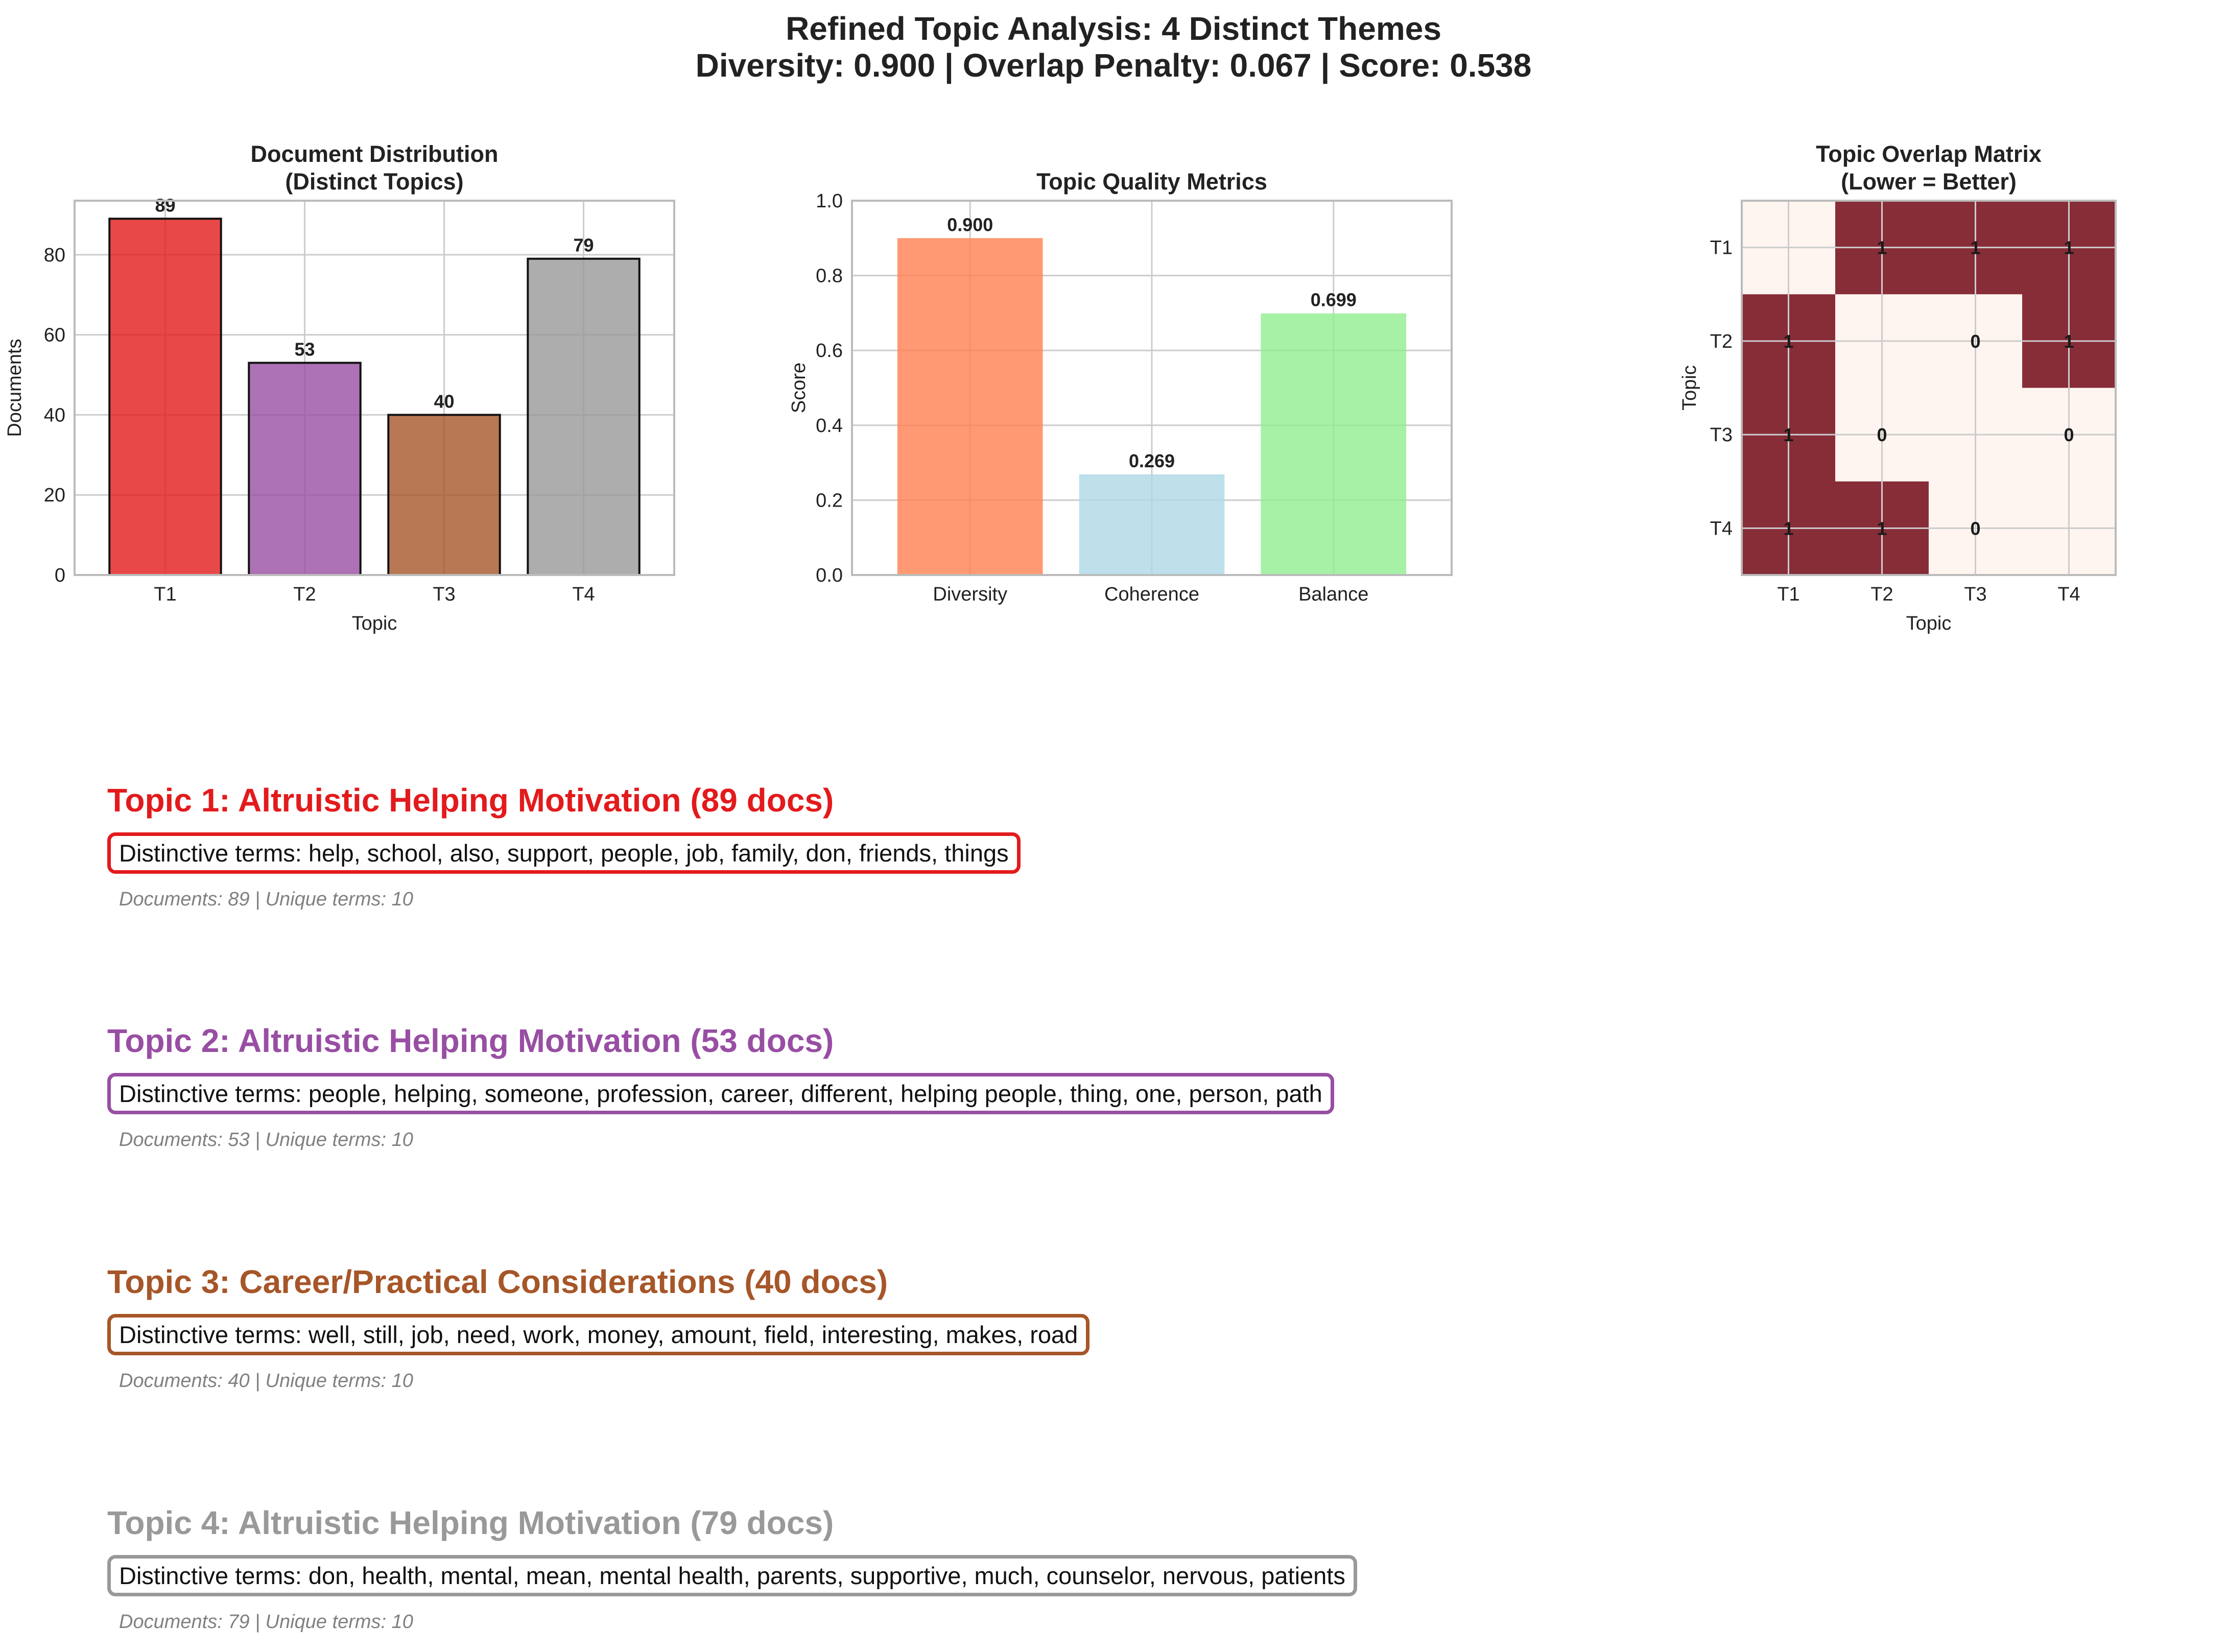 The image size is (2227, 1652). What do you see at coordinates (1721, 341) in the screenshot?
I see `y-tick-label: T2` at bounding box center [1721, 341].